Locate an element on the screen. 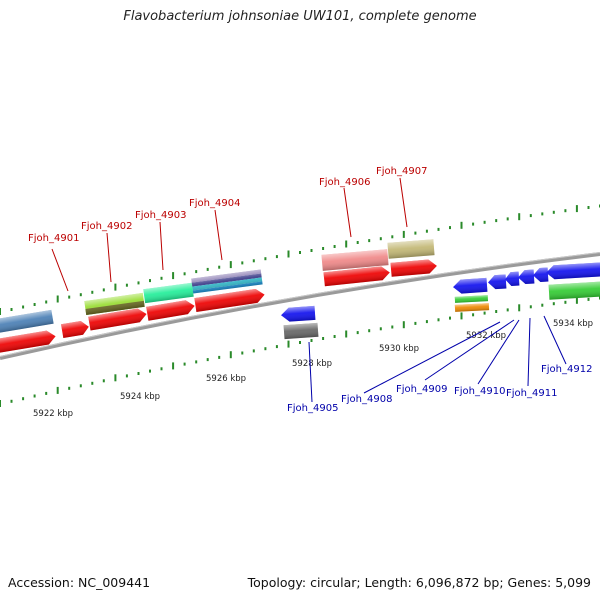 Image resolution: width=600 pixels, height=600 pixels. gene-label-fjoh-4908: Fjoh_4908 is located at coordinates (366, 399).